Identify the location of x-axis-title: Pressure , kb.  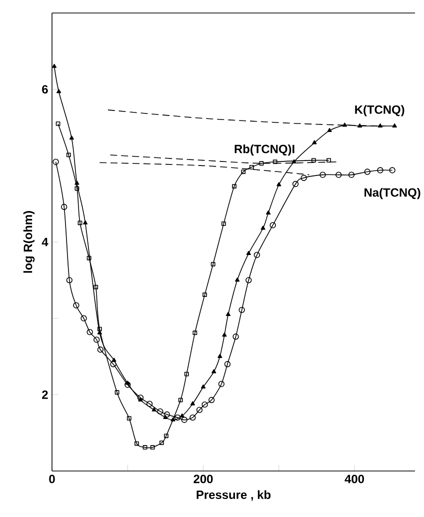
(233, 495).